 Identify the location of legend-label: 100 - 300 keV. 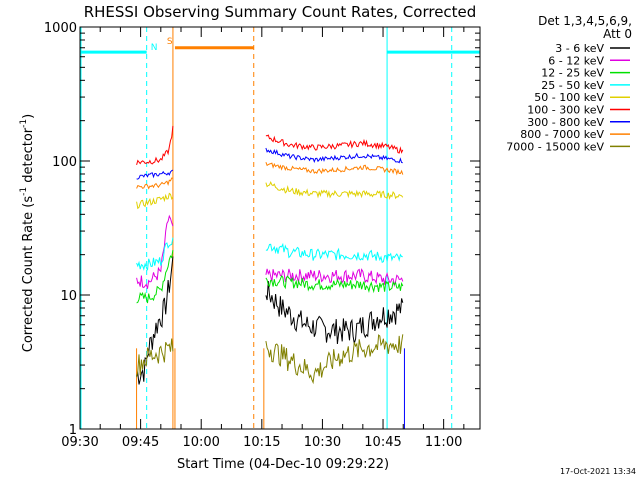
(565, 110).